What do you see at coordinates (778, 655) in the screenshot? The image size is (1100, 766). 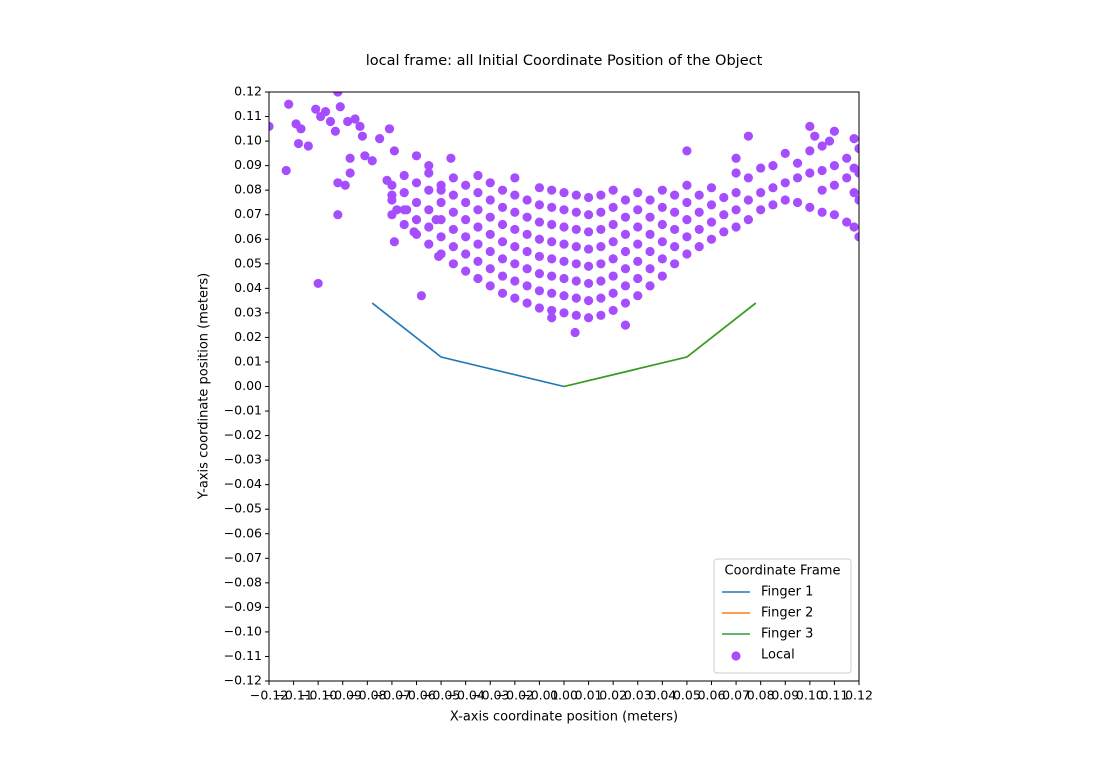 I see `legend-label: Local` at bounding box center [778, 655].